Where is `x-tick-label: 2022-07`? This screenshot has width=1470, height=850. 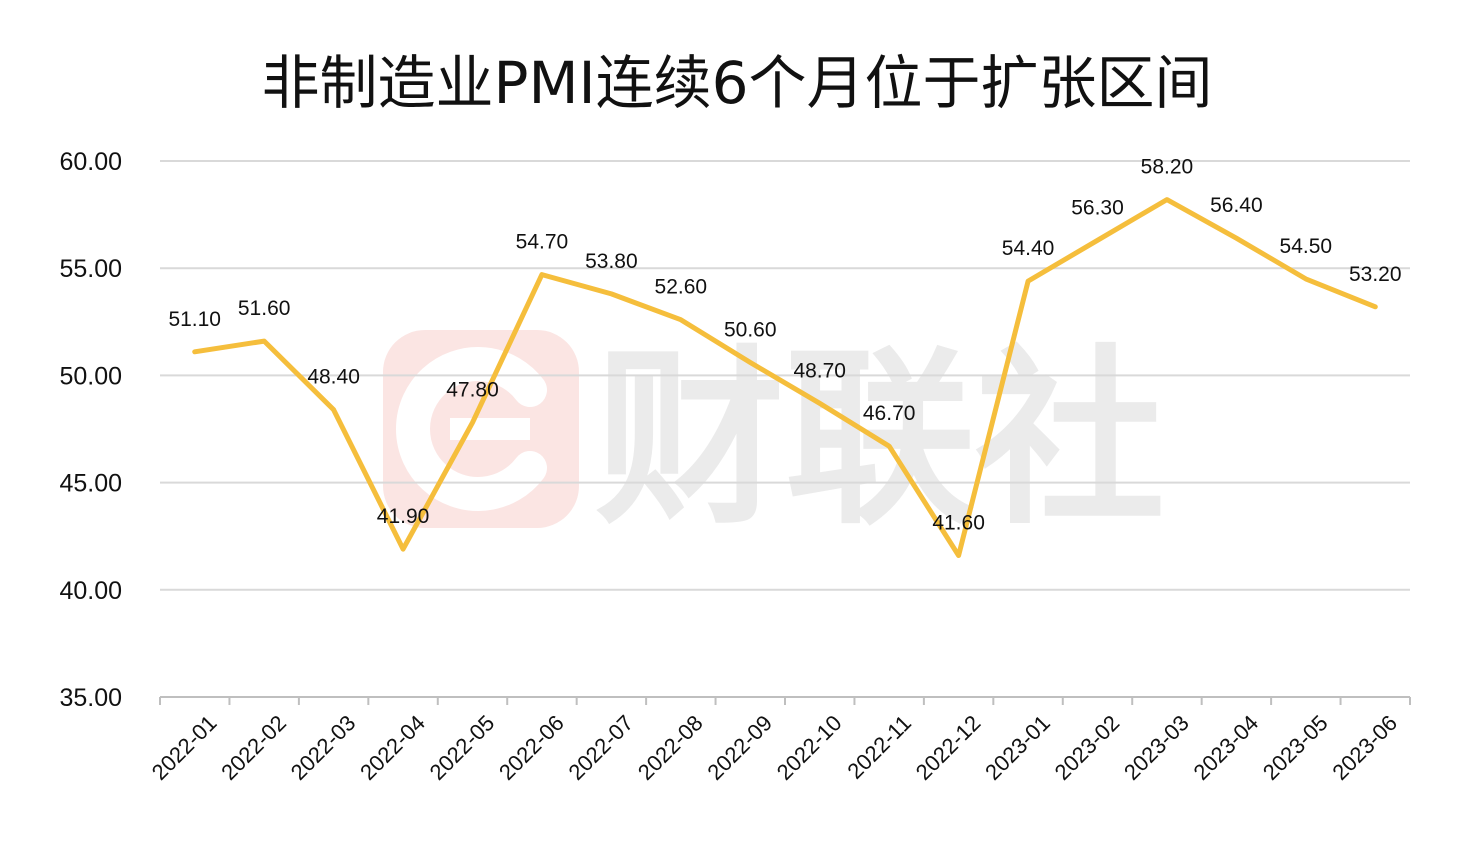 x-tick-label: 2022-07 is located at coordinates (600, 747).